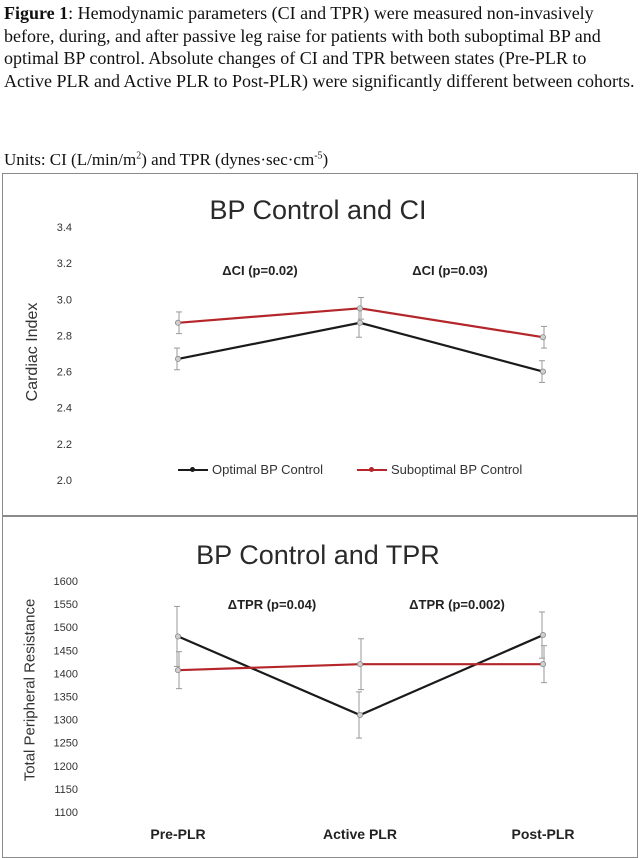 The width and height of the screenshot is (640, 858). Describe the element at coordinates (318, 156) in the screenshot. I see `units-sup-tpr: -5` at that location.